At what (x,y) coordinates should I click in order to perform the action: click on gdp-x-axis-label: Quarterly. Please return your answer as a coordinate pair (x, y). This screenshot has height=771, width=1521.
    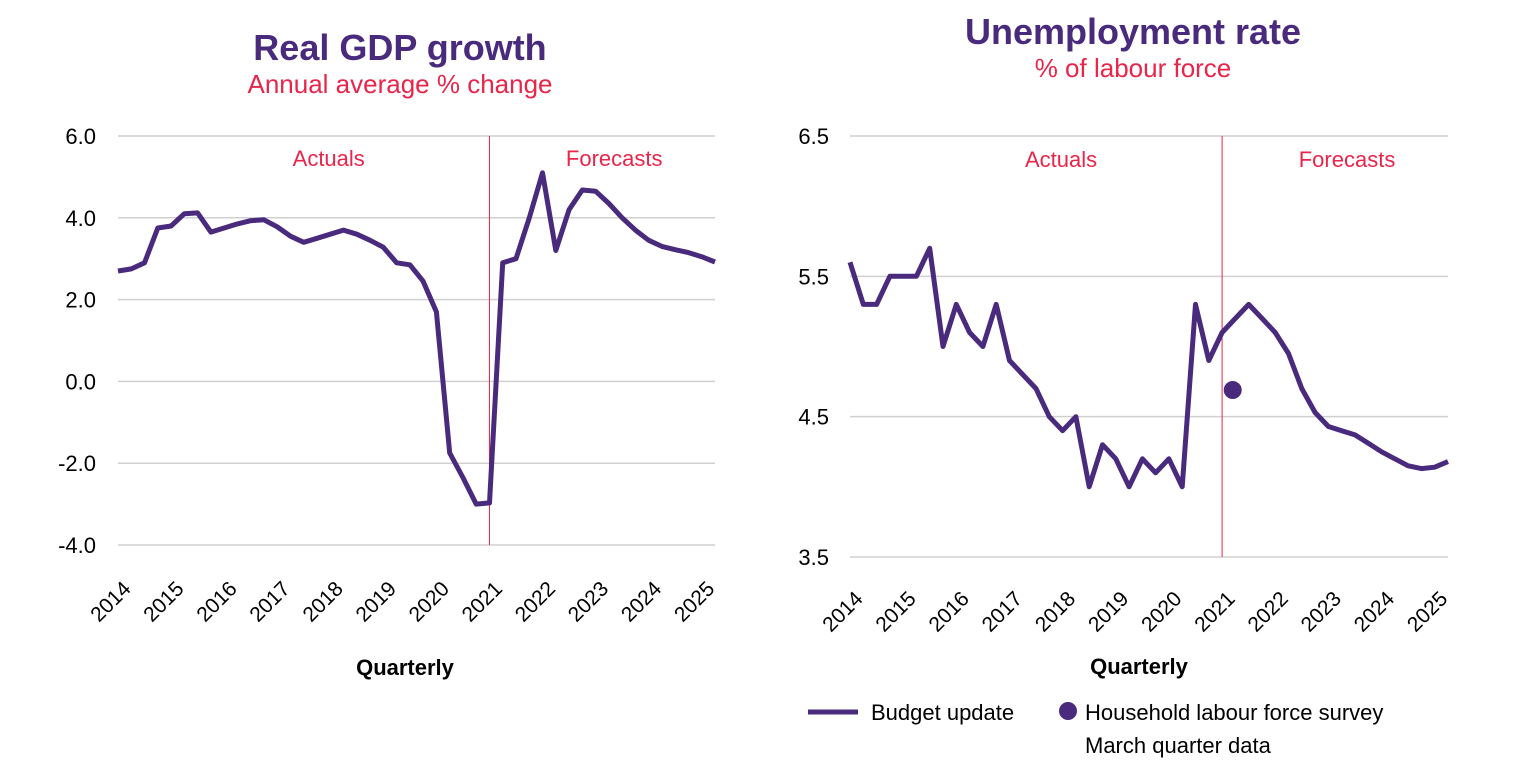
    Looking at the image, I should click on (405, 667).